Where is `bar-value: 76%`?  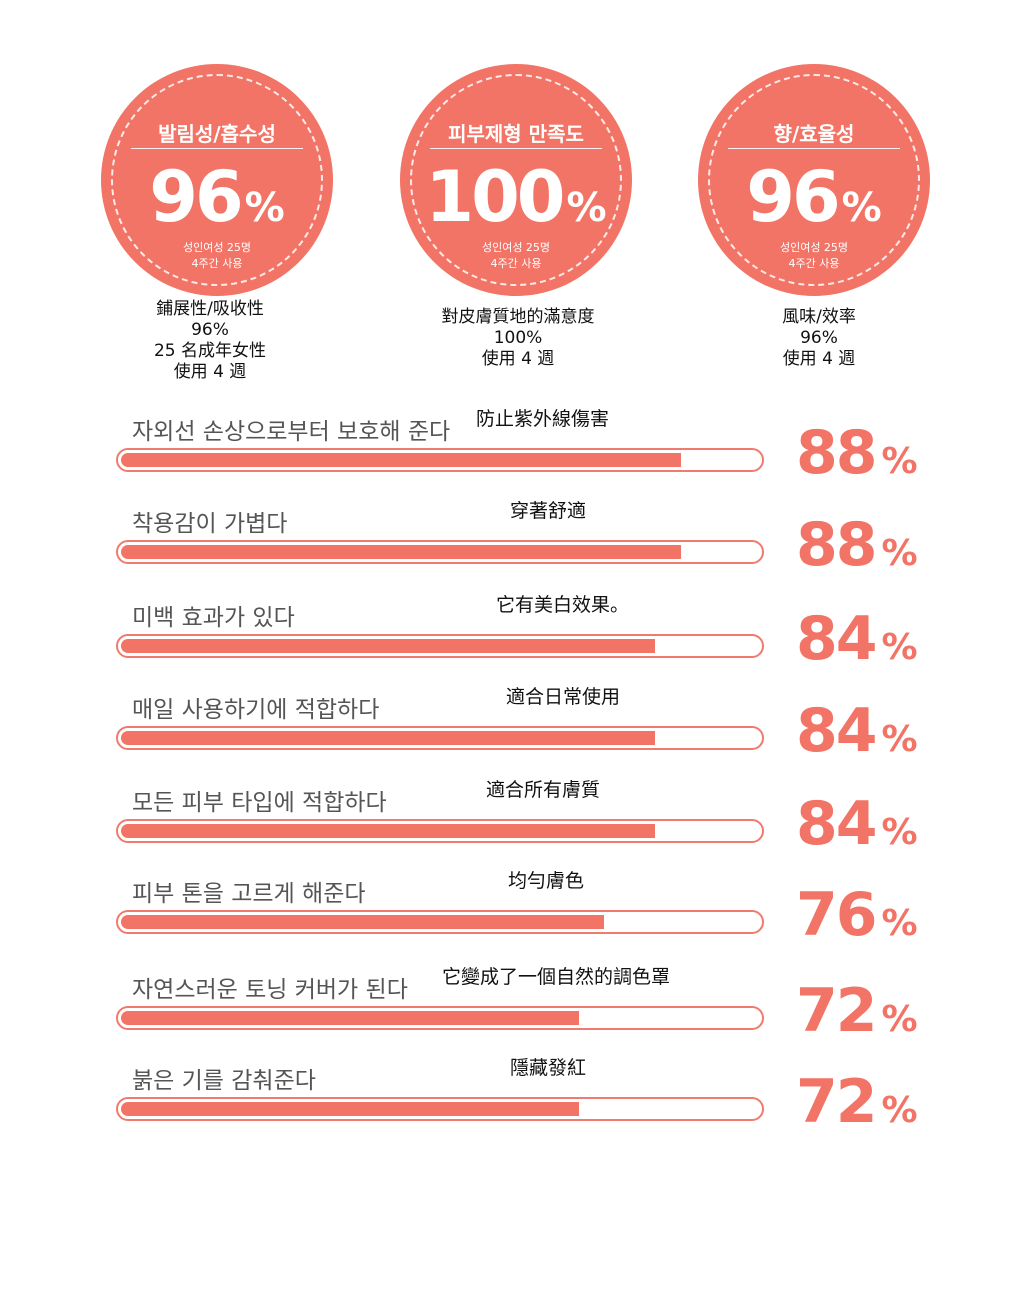 bar-value: 76% is located at coordinates (857, 915).